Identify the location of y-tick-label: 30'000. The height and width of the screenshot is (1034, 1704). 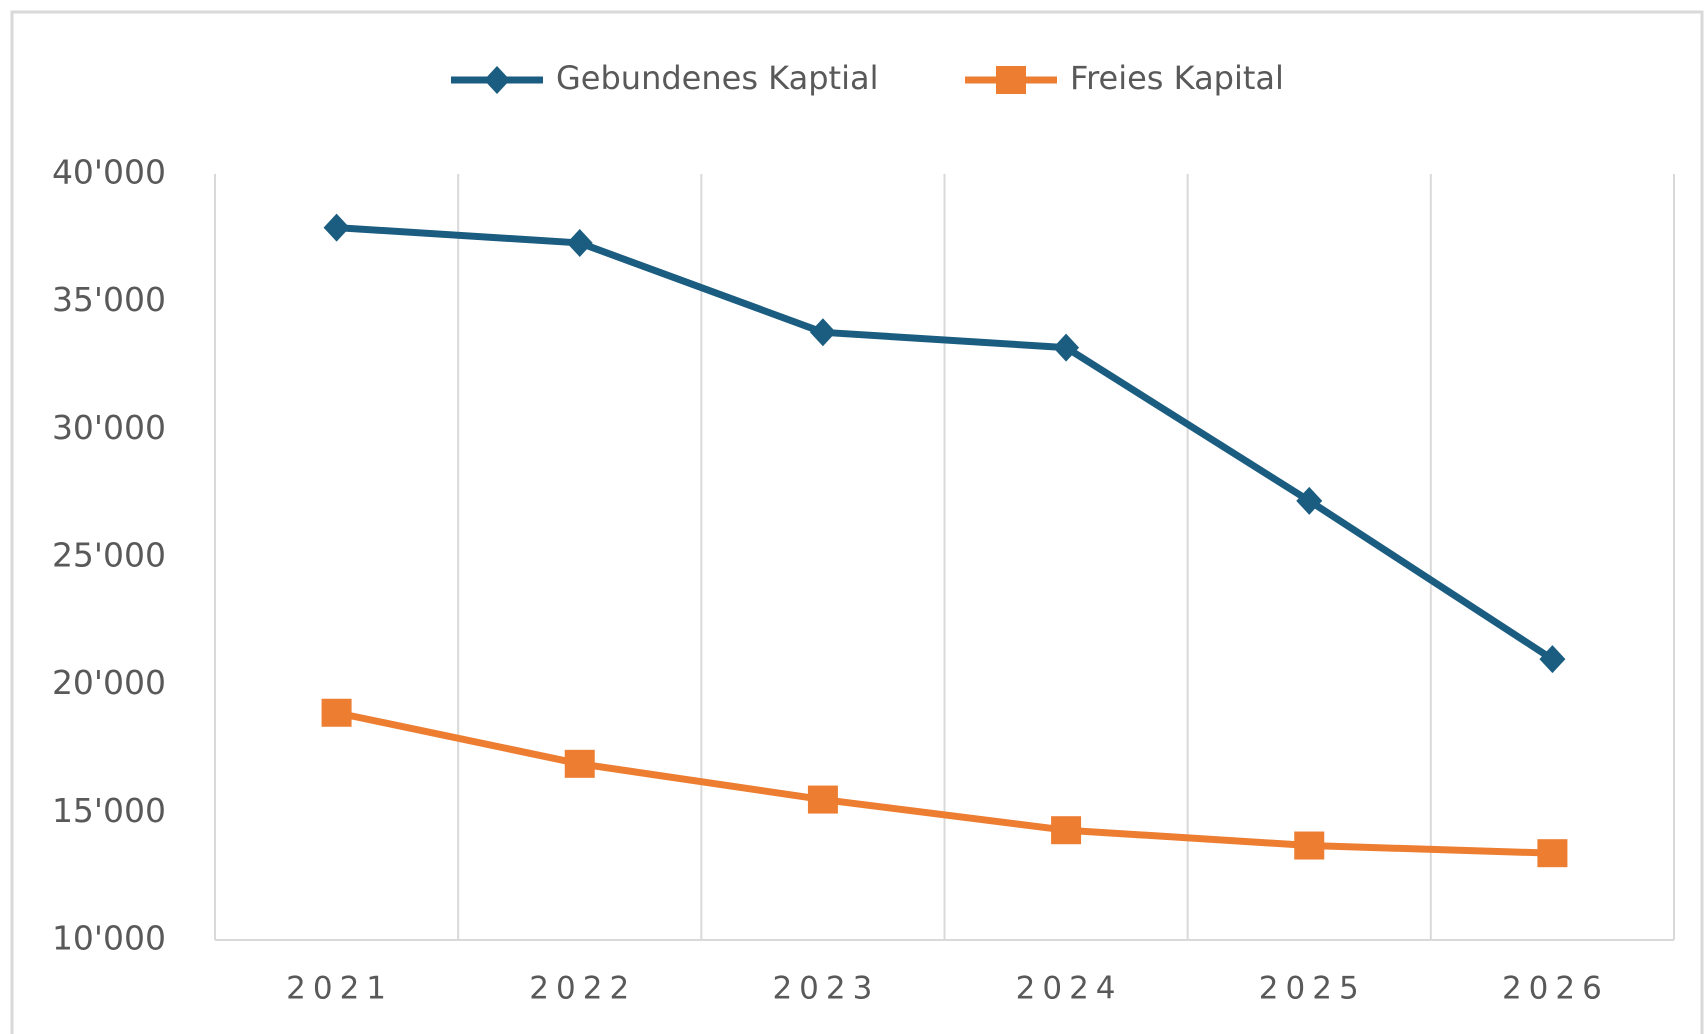
(109, 427).